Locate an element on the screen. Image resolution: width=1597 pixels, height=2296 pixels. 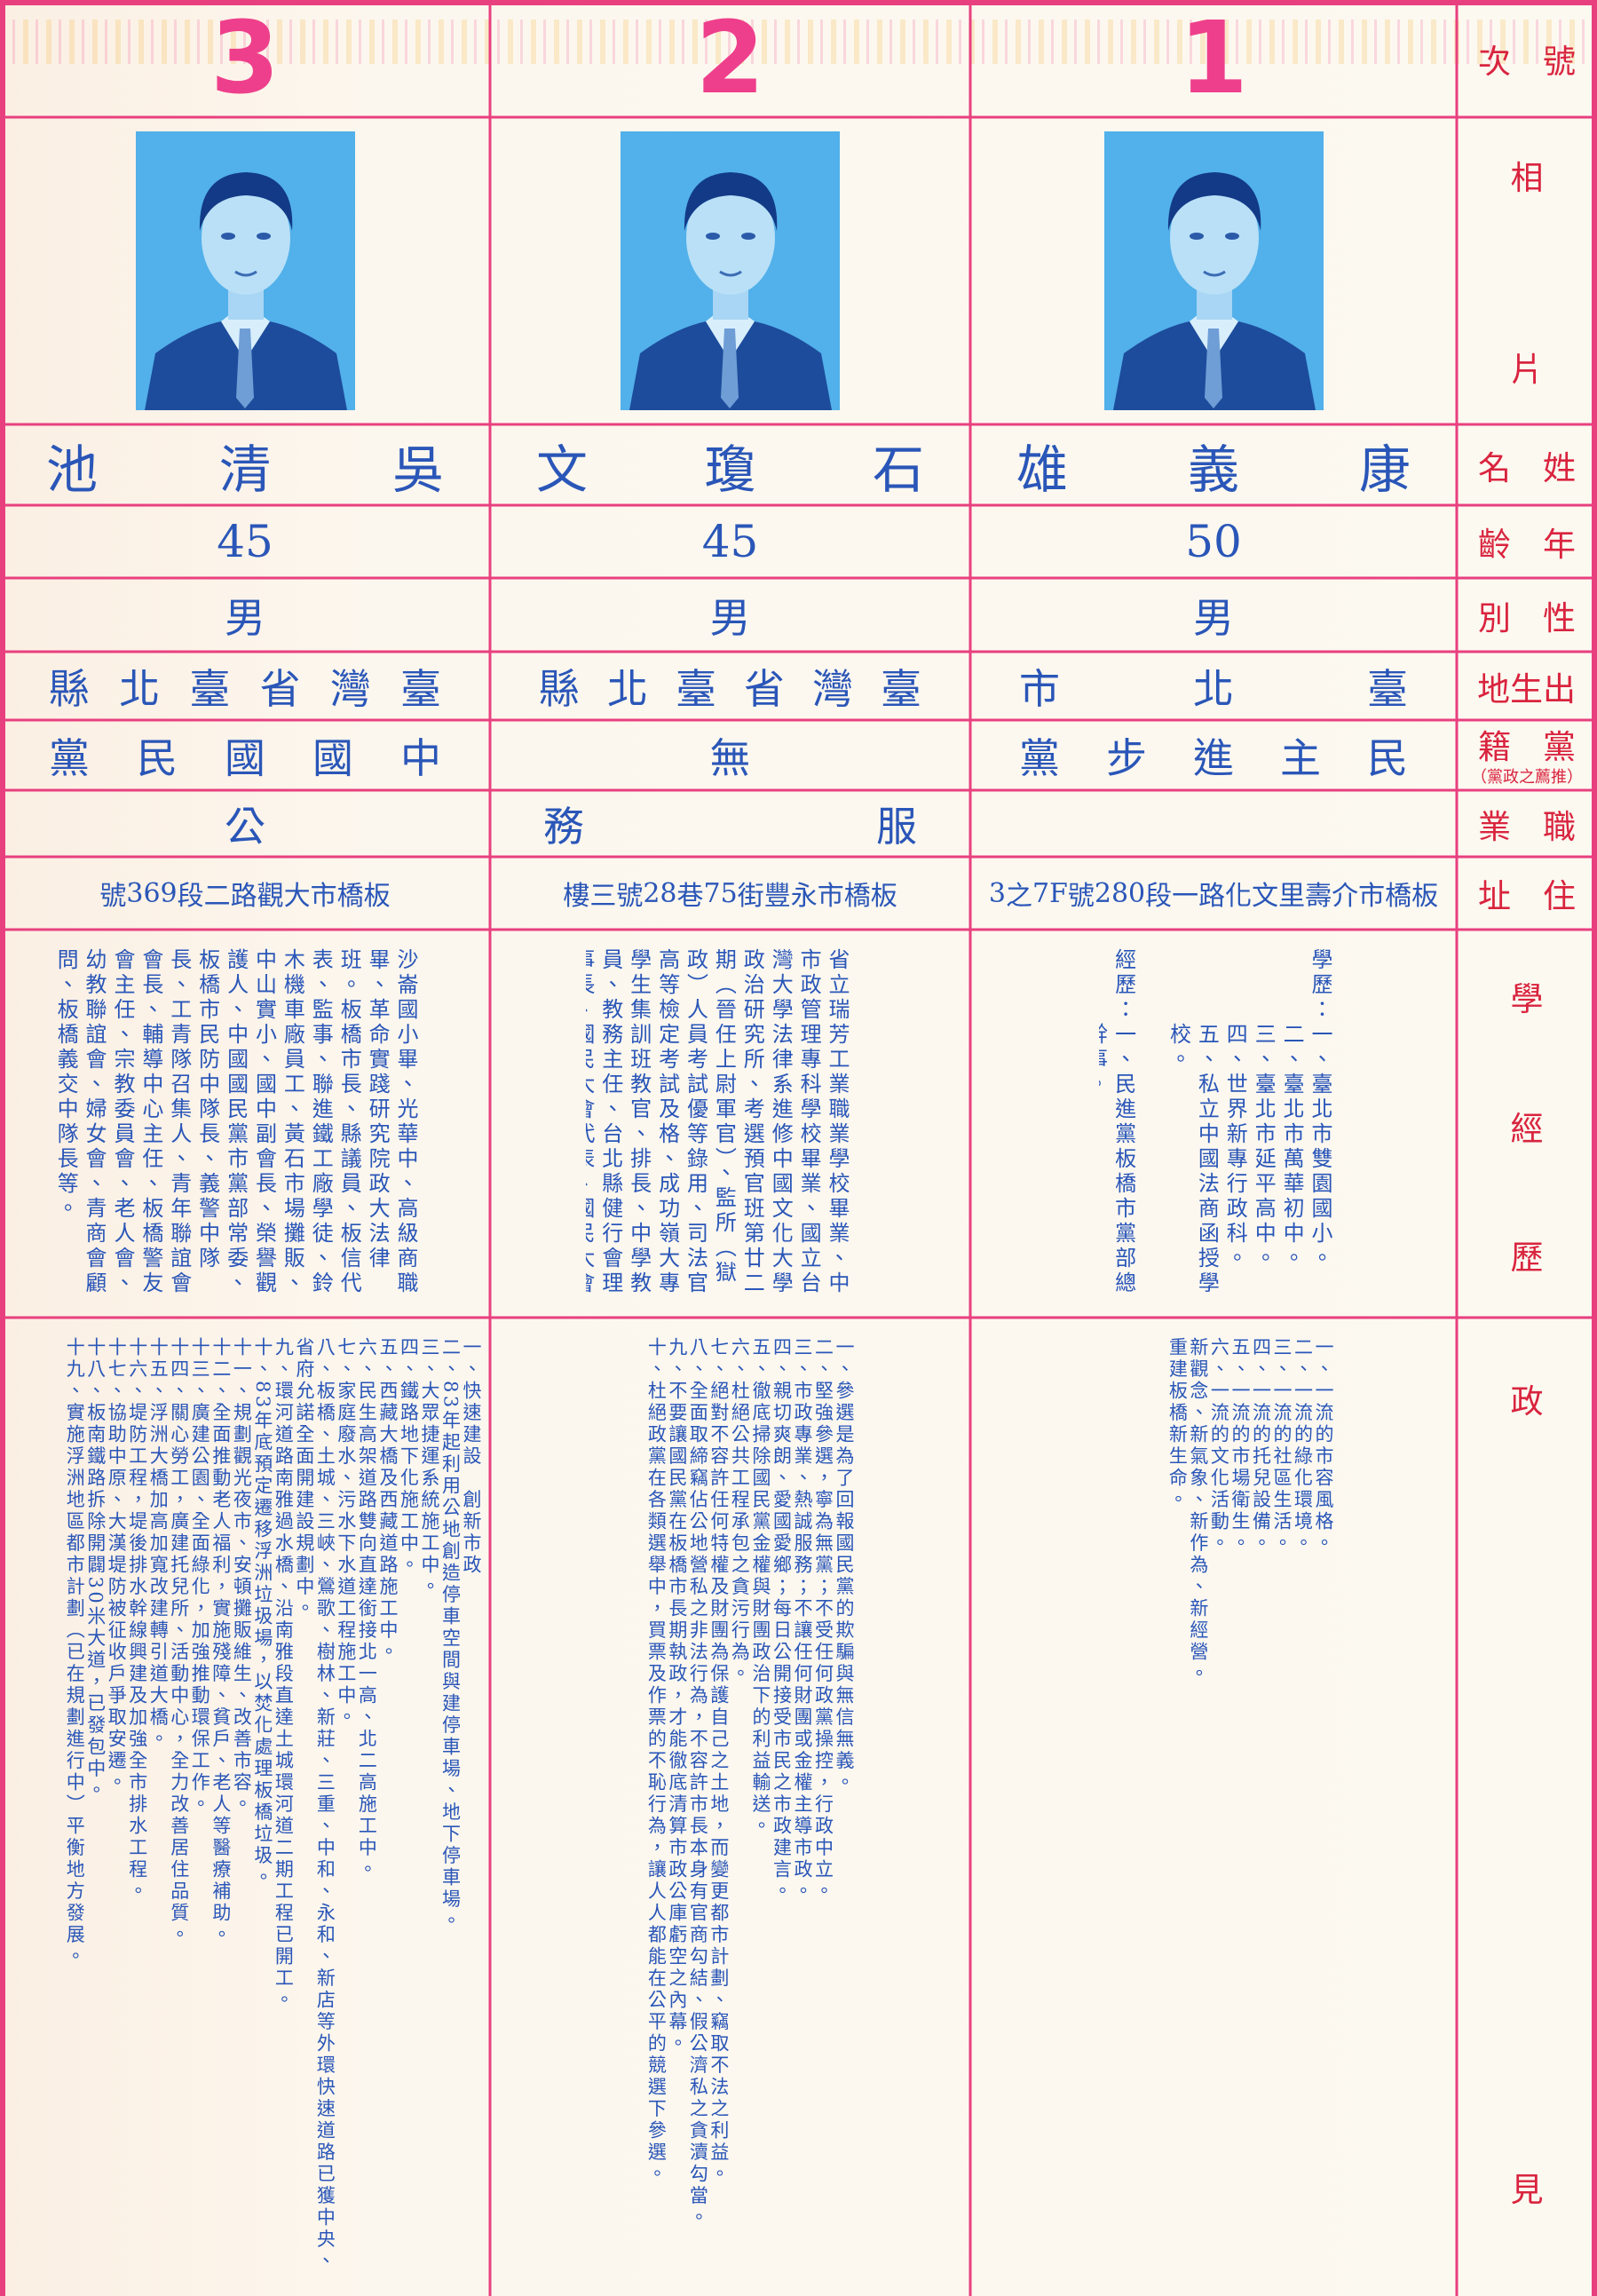
candidate-name: 石瓊文 is located at coordinates (730, 464).